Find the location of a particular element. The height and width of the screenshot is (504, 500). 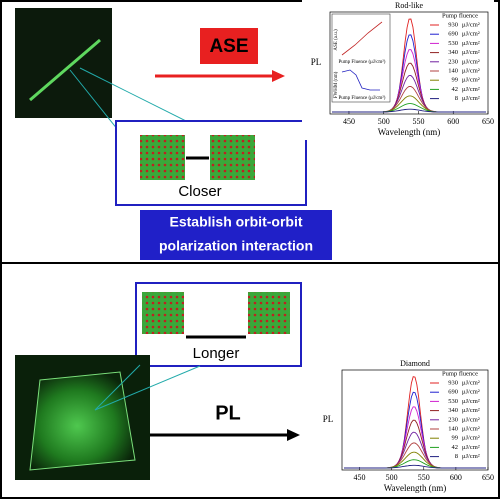

rod-micrograph is located at coordinates (63, 63).